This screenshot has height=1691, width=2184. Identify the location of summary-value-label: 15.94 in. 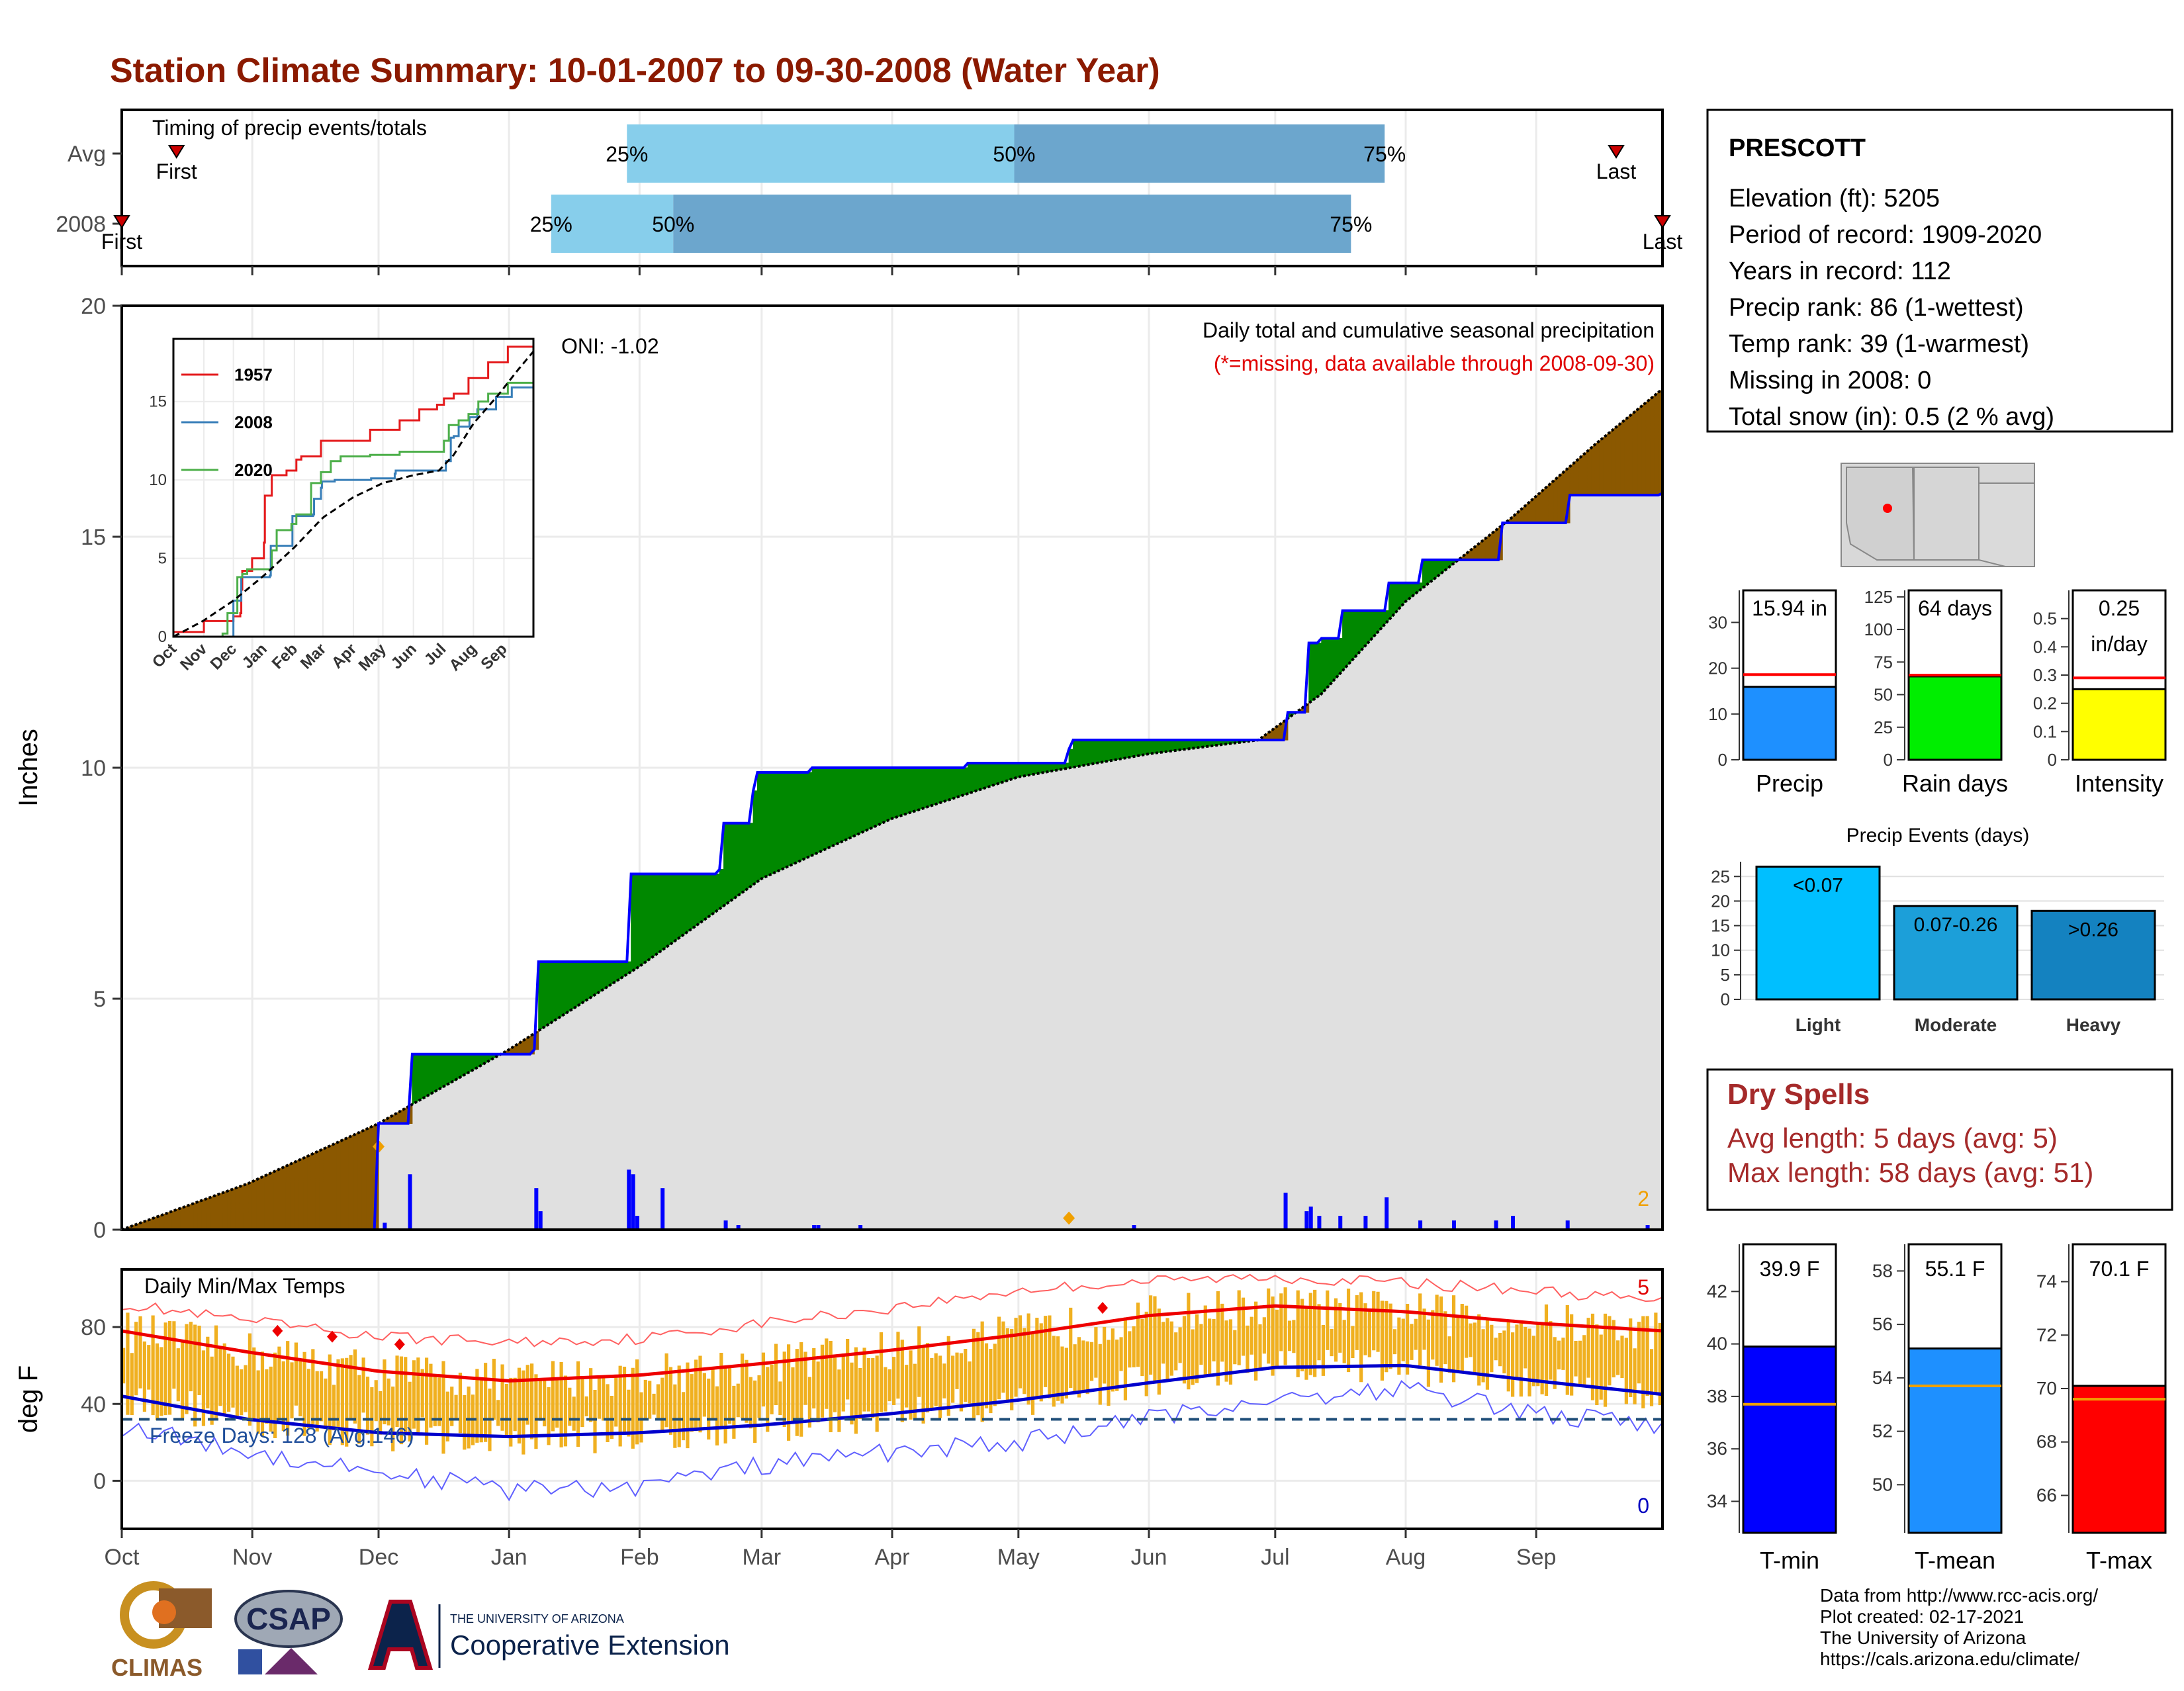
(1789, 608).